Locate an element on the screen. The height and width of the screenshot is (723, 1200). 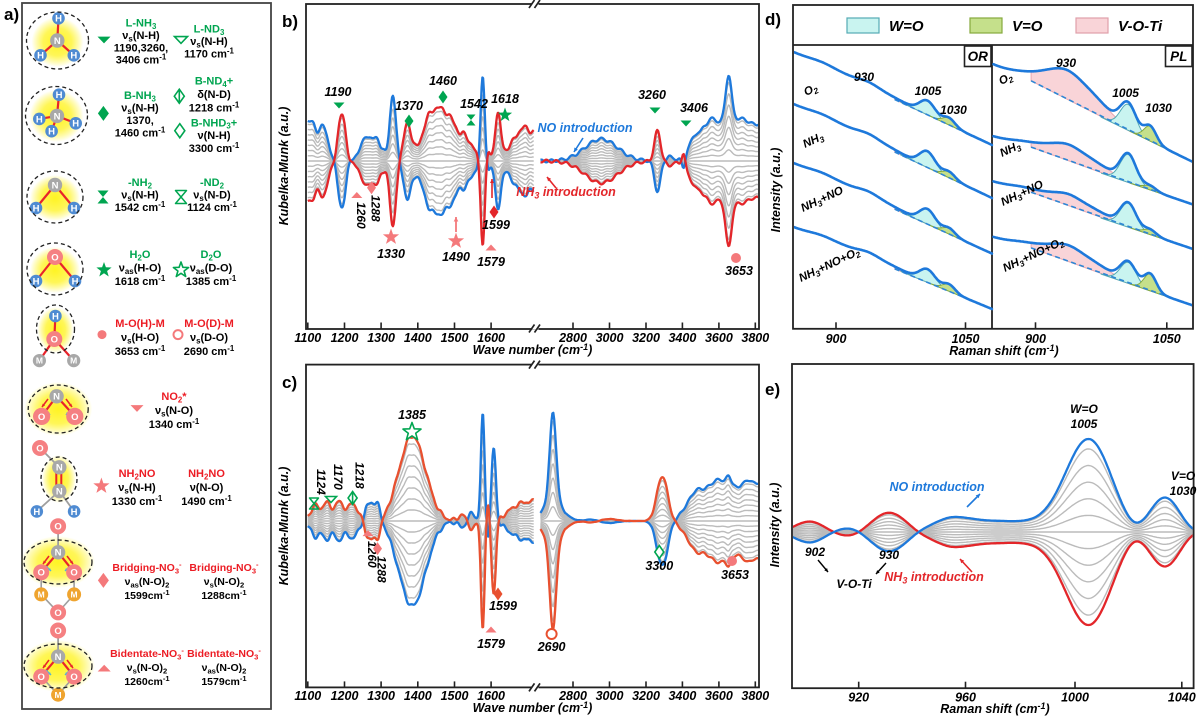
svg-text: 1599 is located at coordinates (503, 606).